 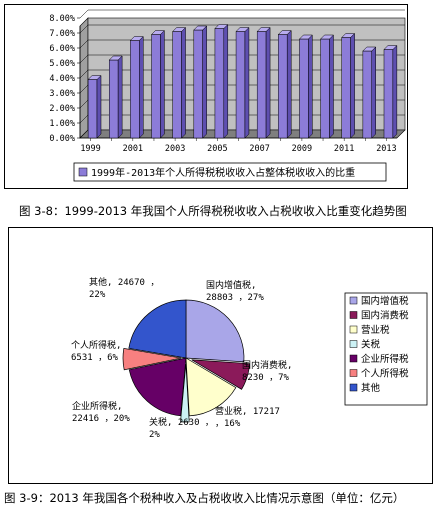 I want to click on x-tick-label: 2009, so click(x=302, y=149).